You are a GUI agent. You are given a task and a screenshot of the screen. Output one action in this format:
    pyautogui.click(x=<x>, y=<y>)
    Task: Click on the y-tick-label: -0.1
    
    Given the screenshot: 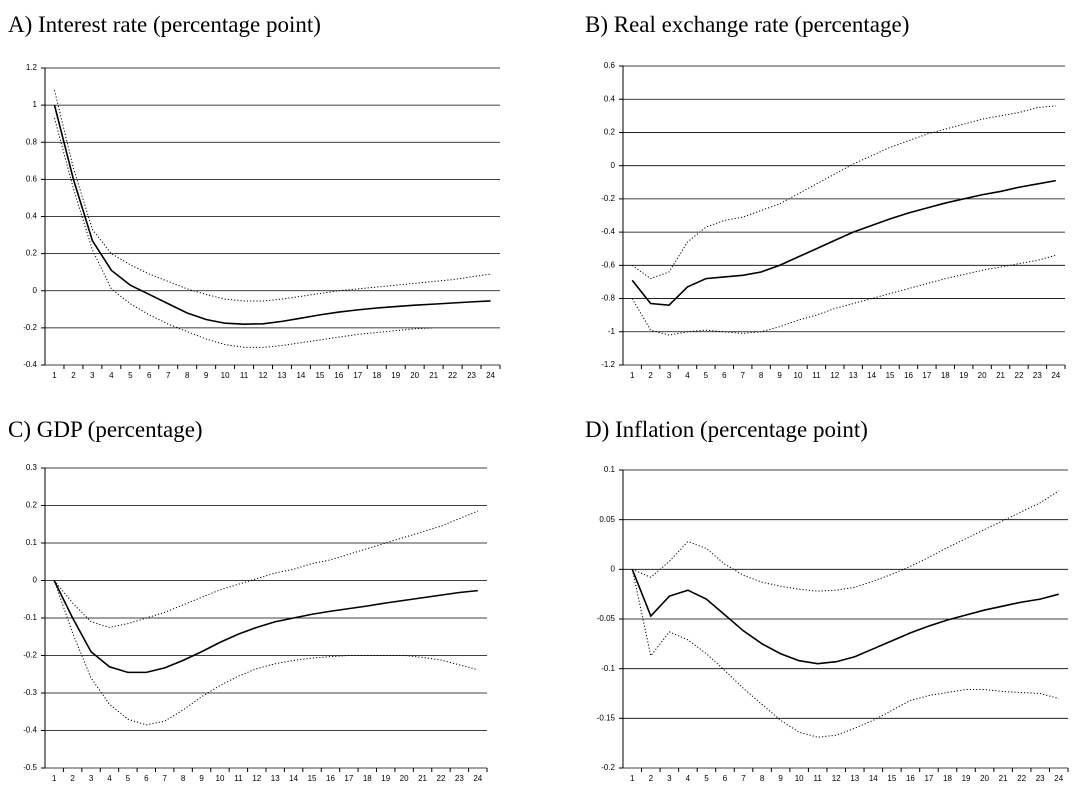 What is the action you would take?
    pyautogui.click(x=30, y=617)
    